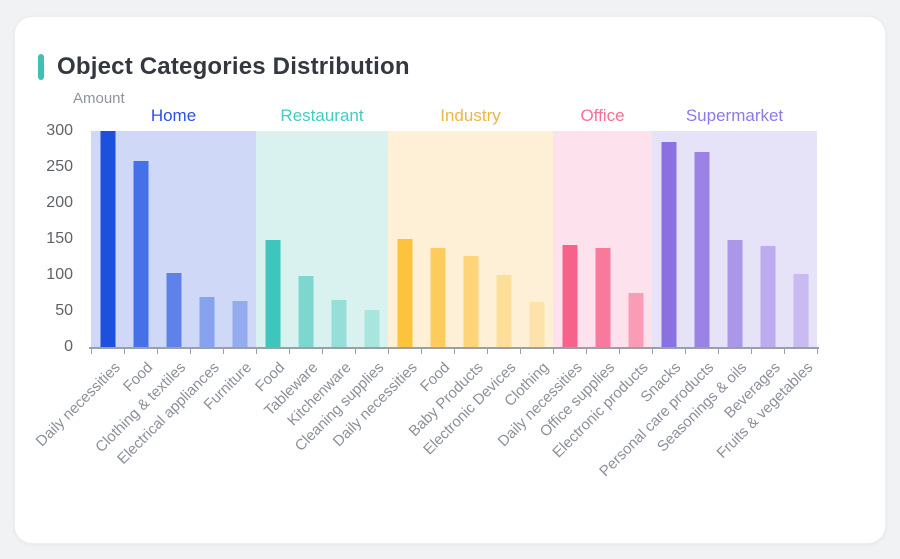 Image resolution: width=900 pixels, height=559 pixels. I want to click on bar-kitchenware, so click(338, 323).